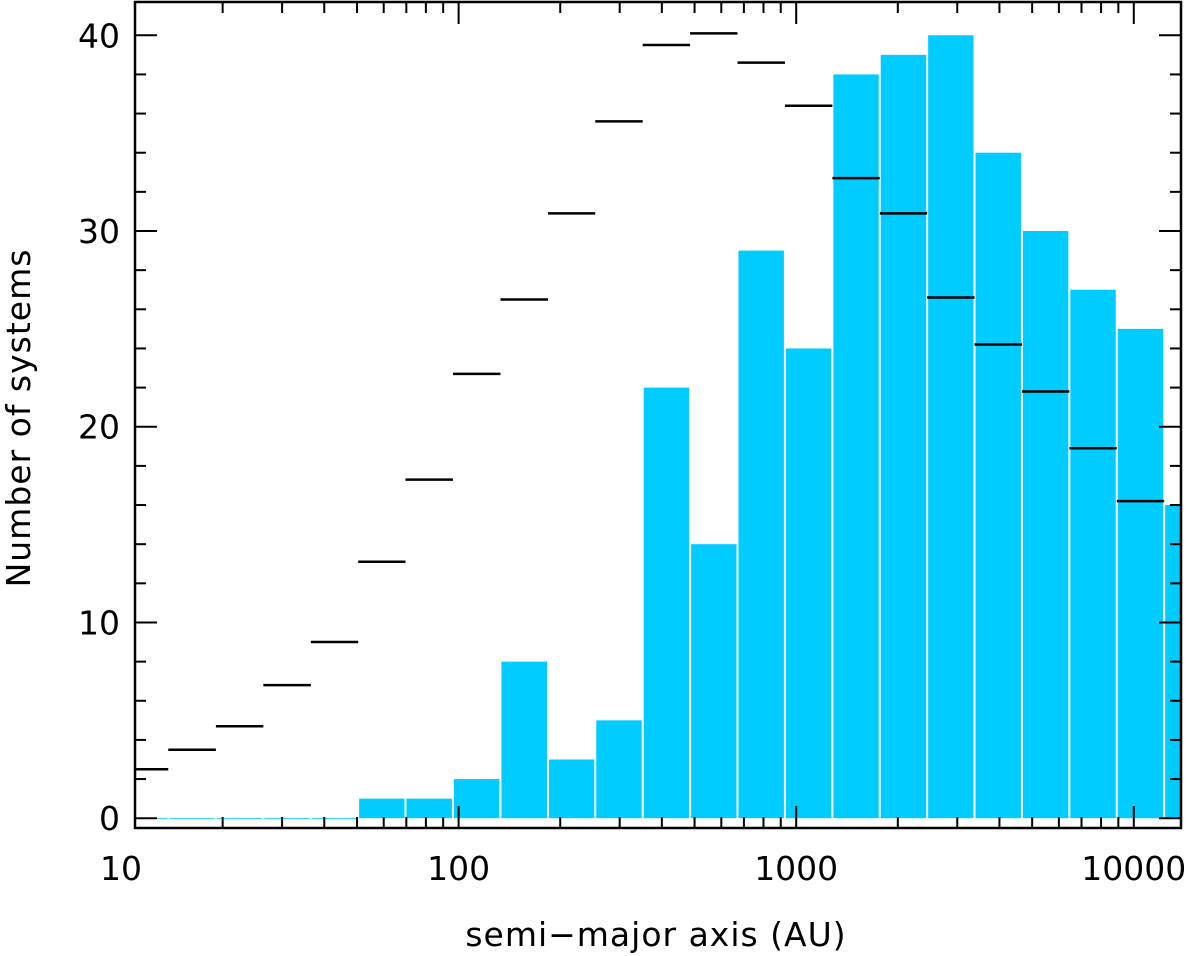  I want to click on y-axis-title: Number of systems, so click(19, 418).